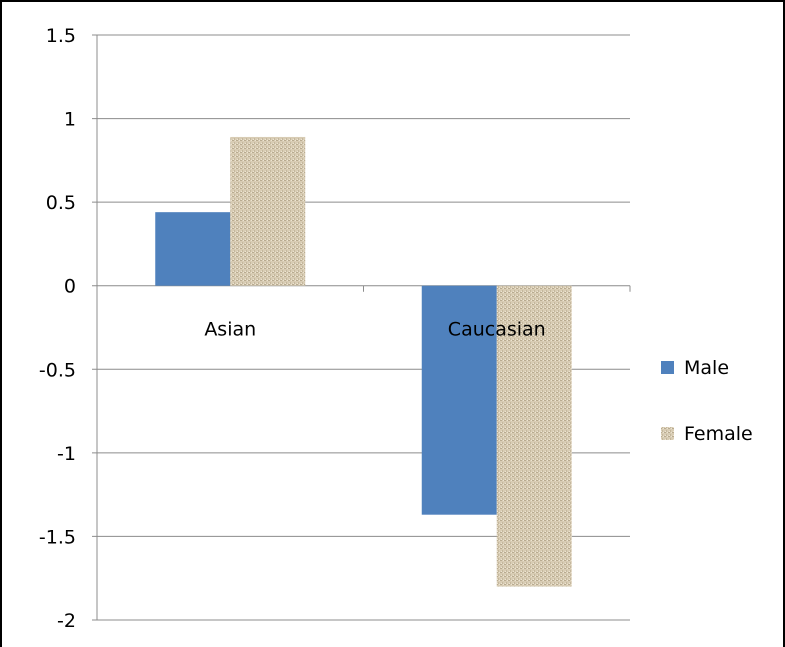  Describe the element at coordinates (534, 436) in the screenshot. I see `bar-female-caucasian` at that location.